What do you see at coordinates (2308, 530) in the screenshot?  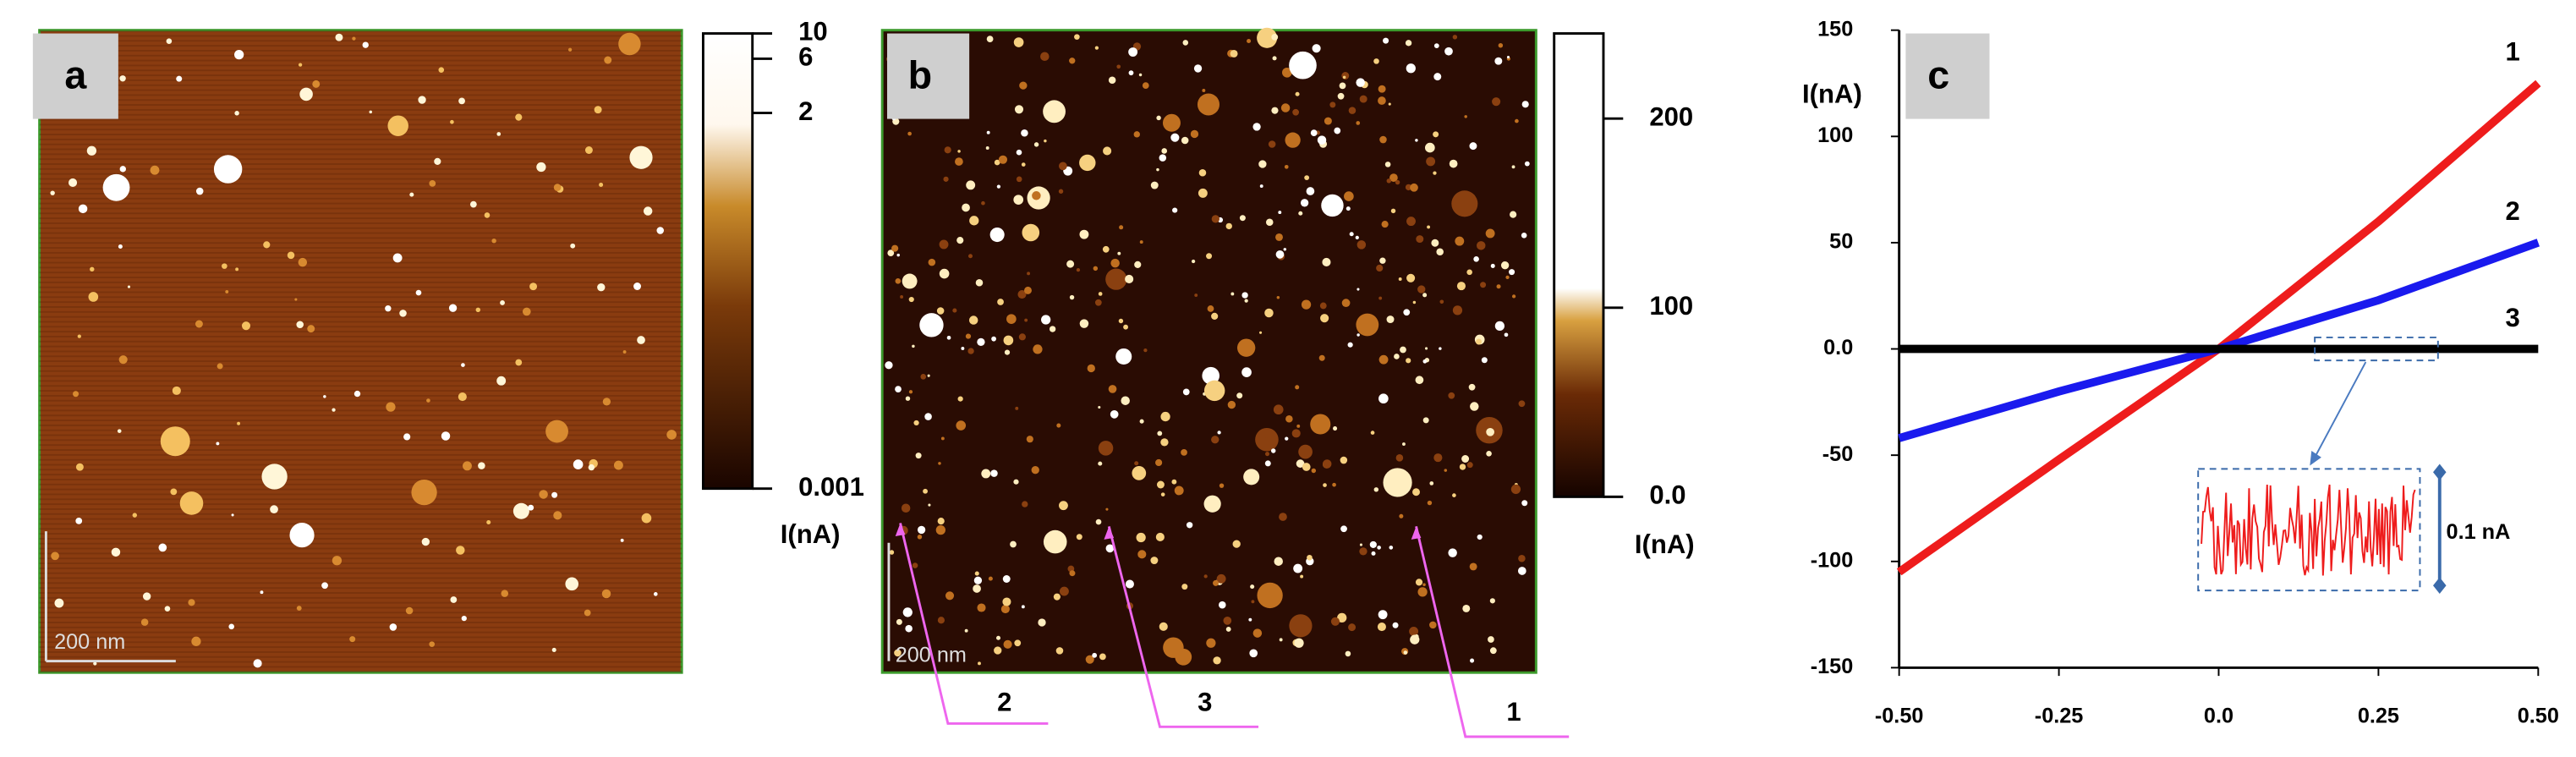 I see `inset-trace` at bounding box center [2308, 530].